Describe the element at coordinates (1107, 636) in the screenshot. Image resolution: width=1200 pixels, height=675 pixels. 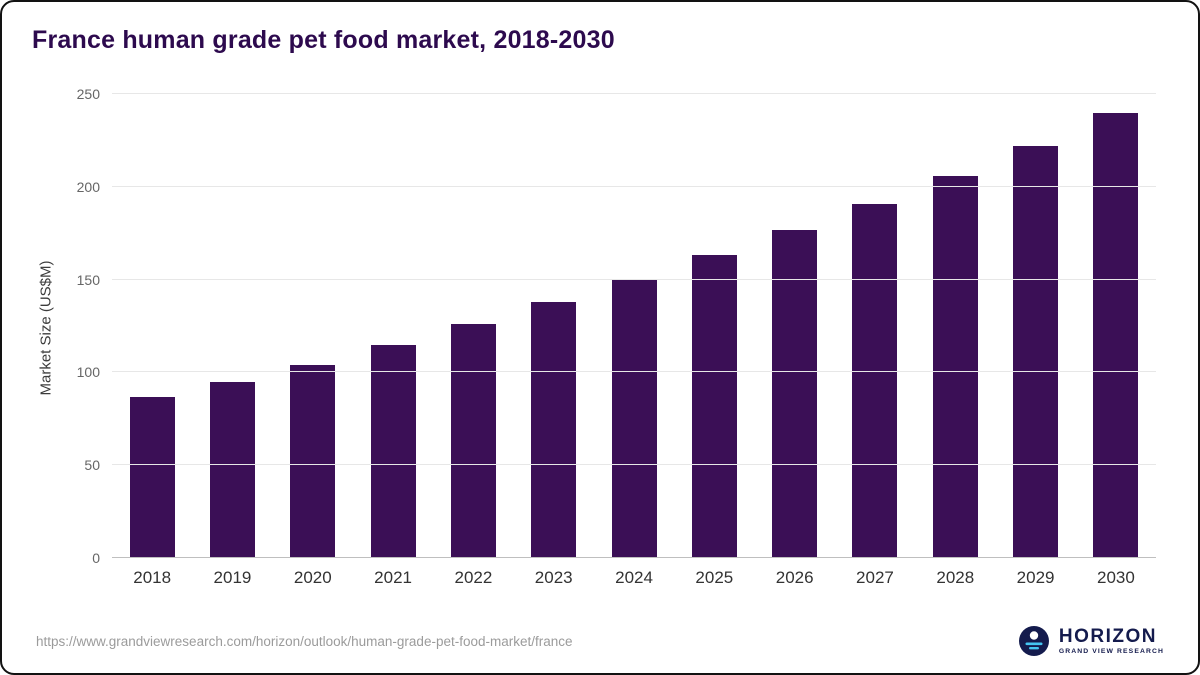
I see `horizon-logo-name: HORIZON` at that location.